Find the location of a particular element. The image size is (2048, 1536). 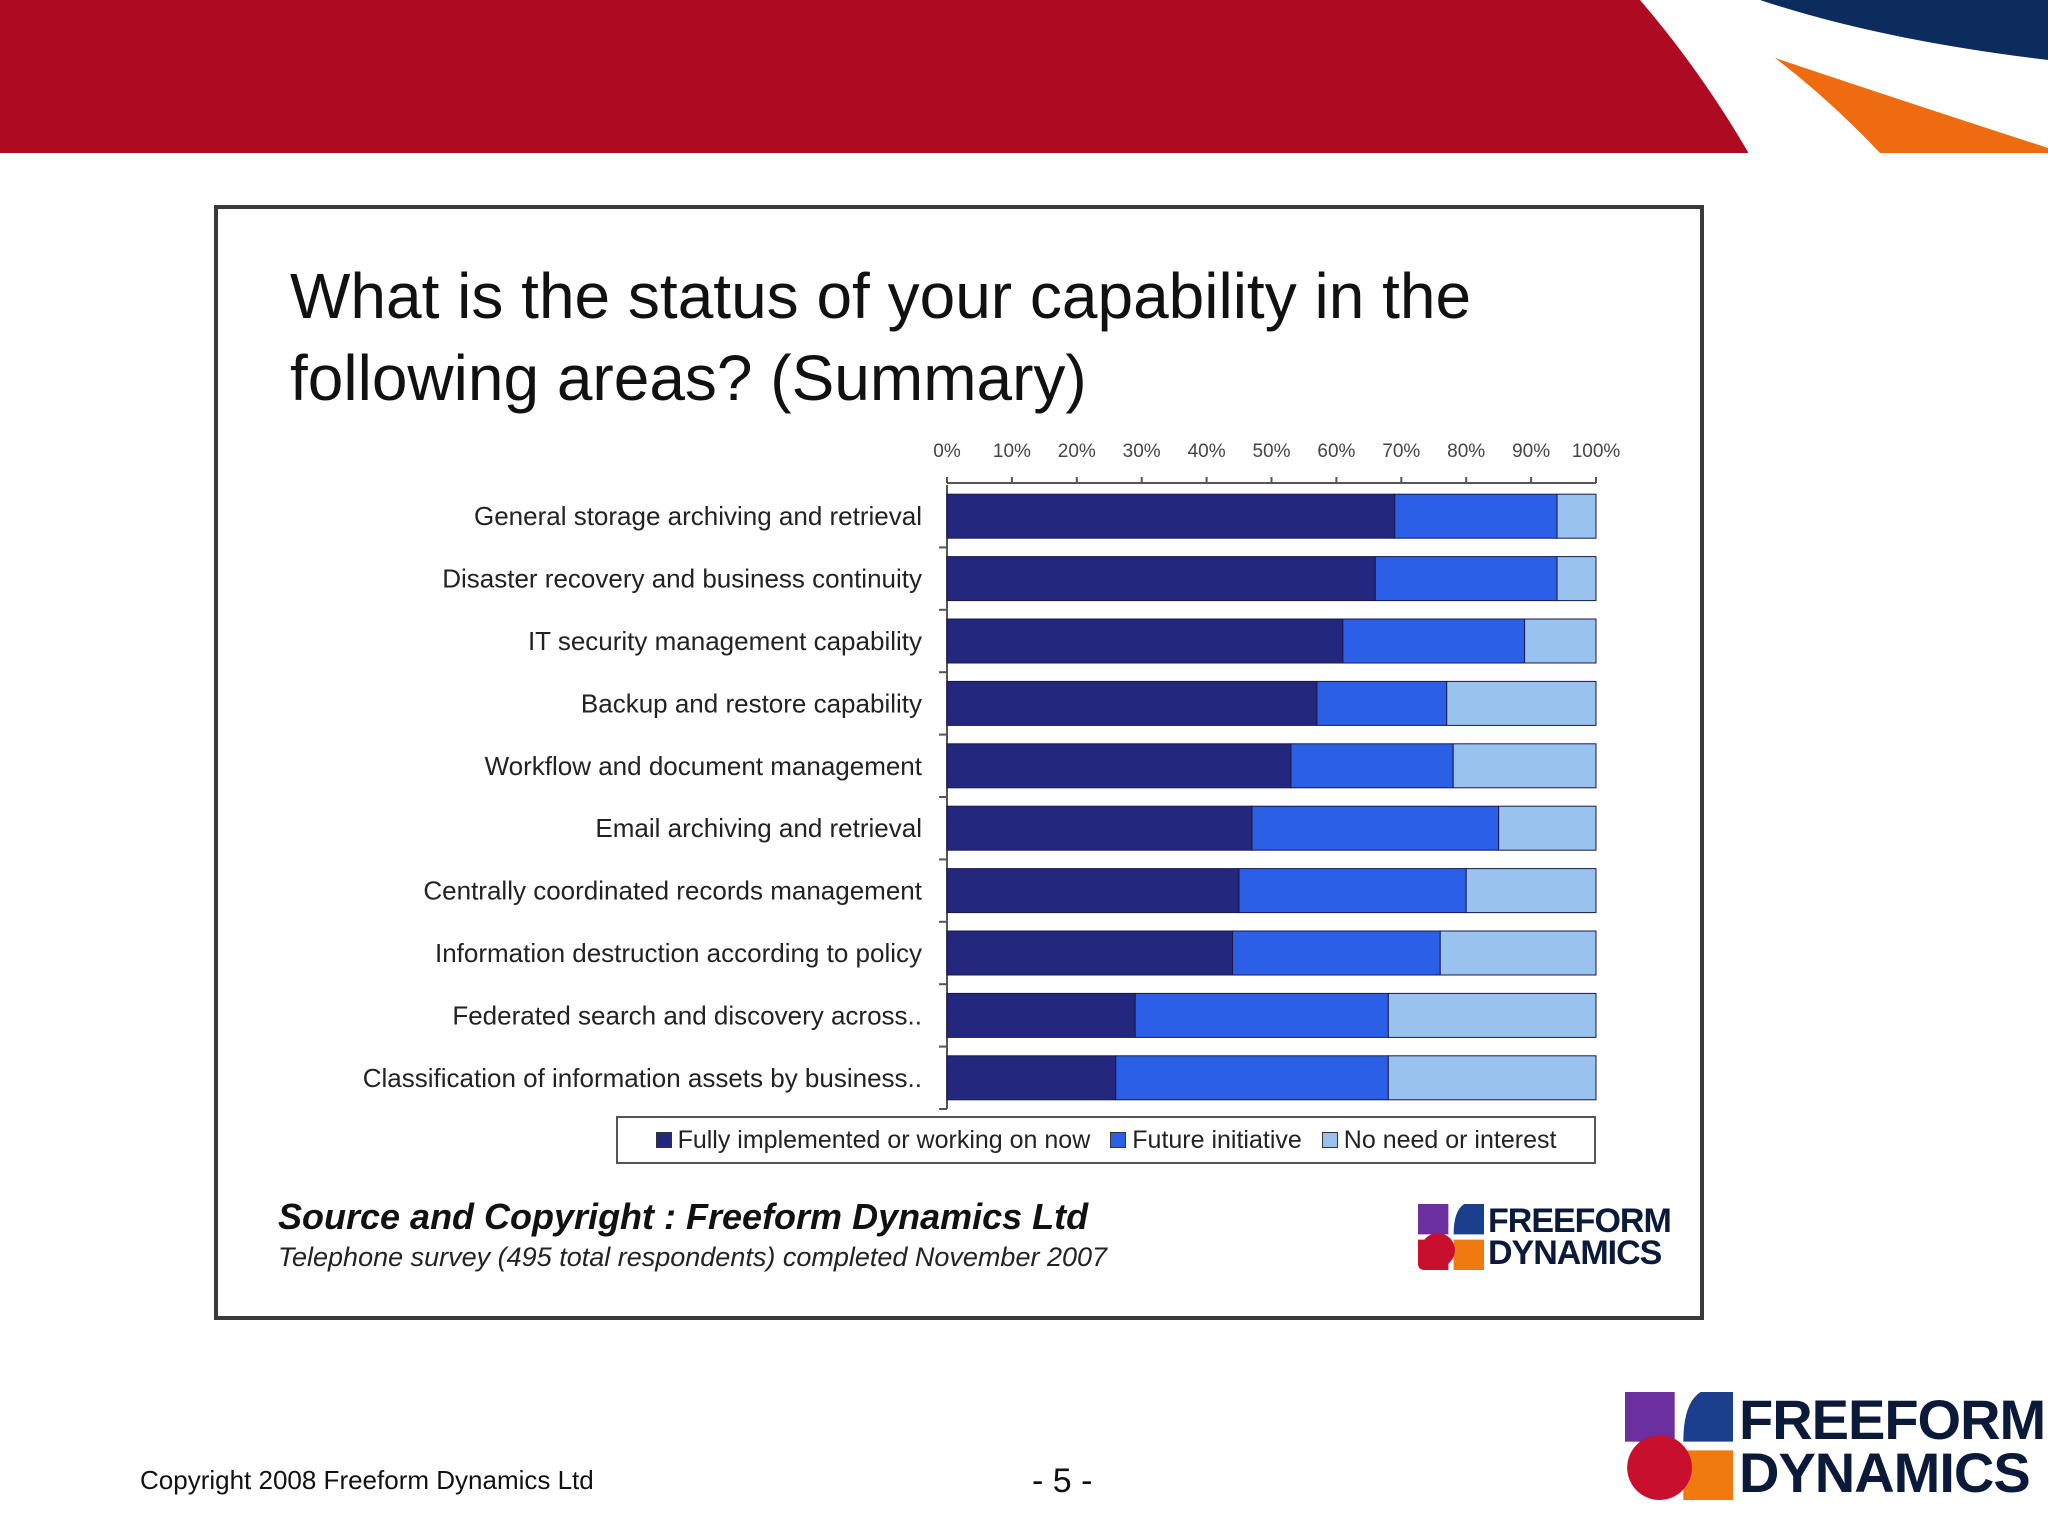

banner-navy-swoosh is located at coordinates (1879, 30).